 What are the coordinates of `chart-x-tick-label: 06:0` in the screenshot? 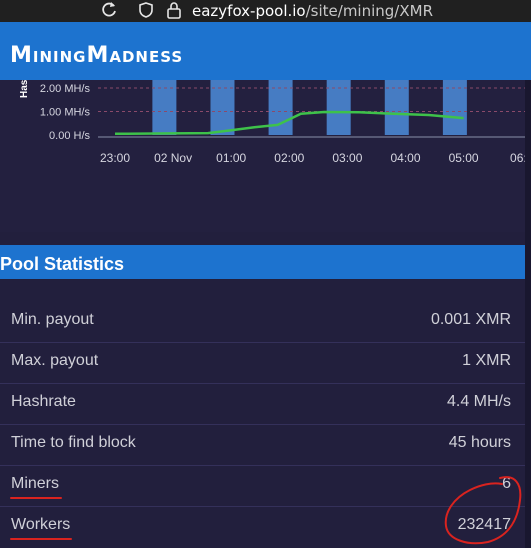 It's located at (517, 158).